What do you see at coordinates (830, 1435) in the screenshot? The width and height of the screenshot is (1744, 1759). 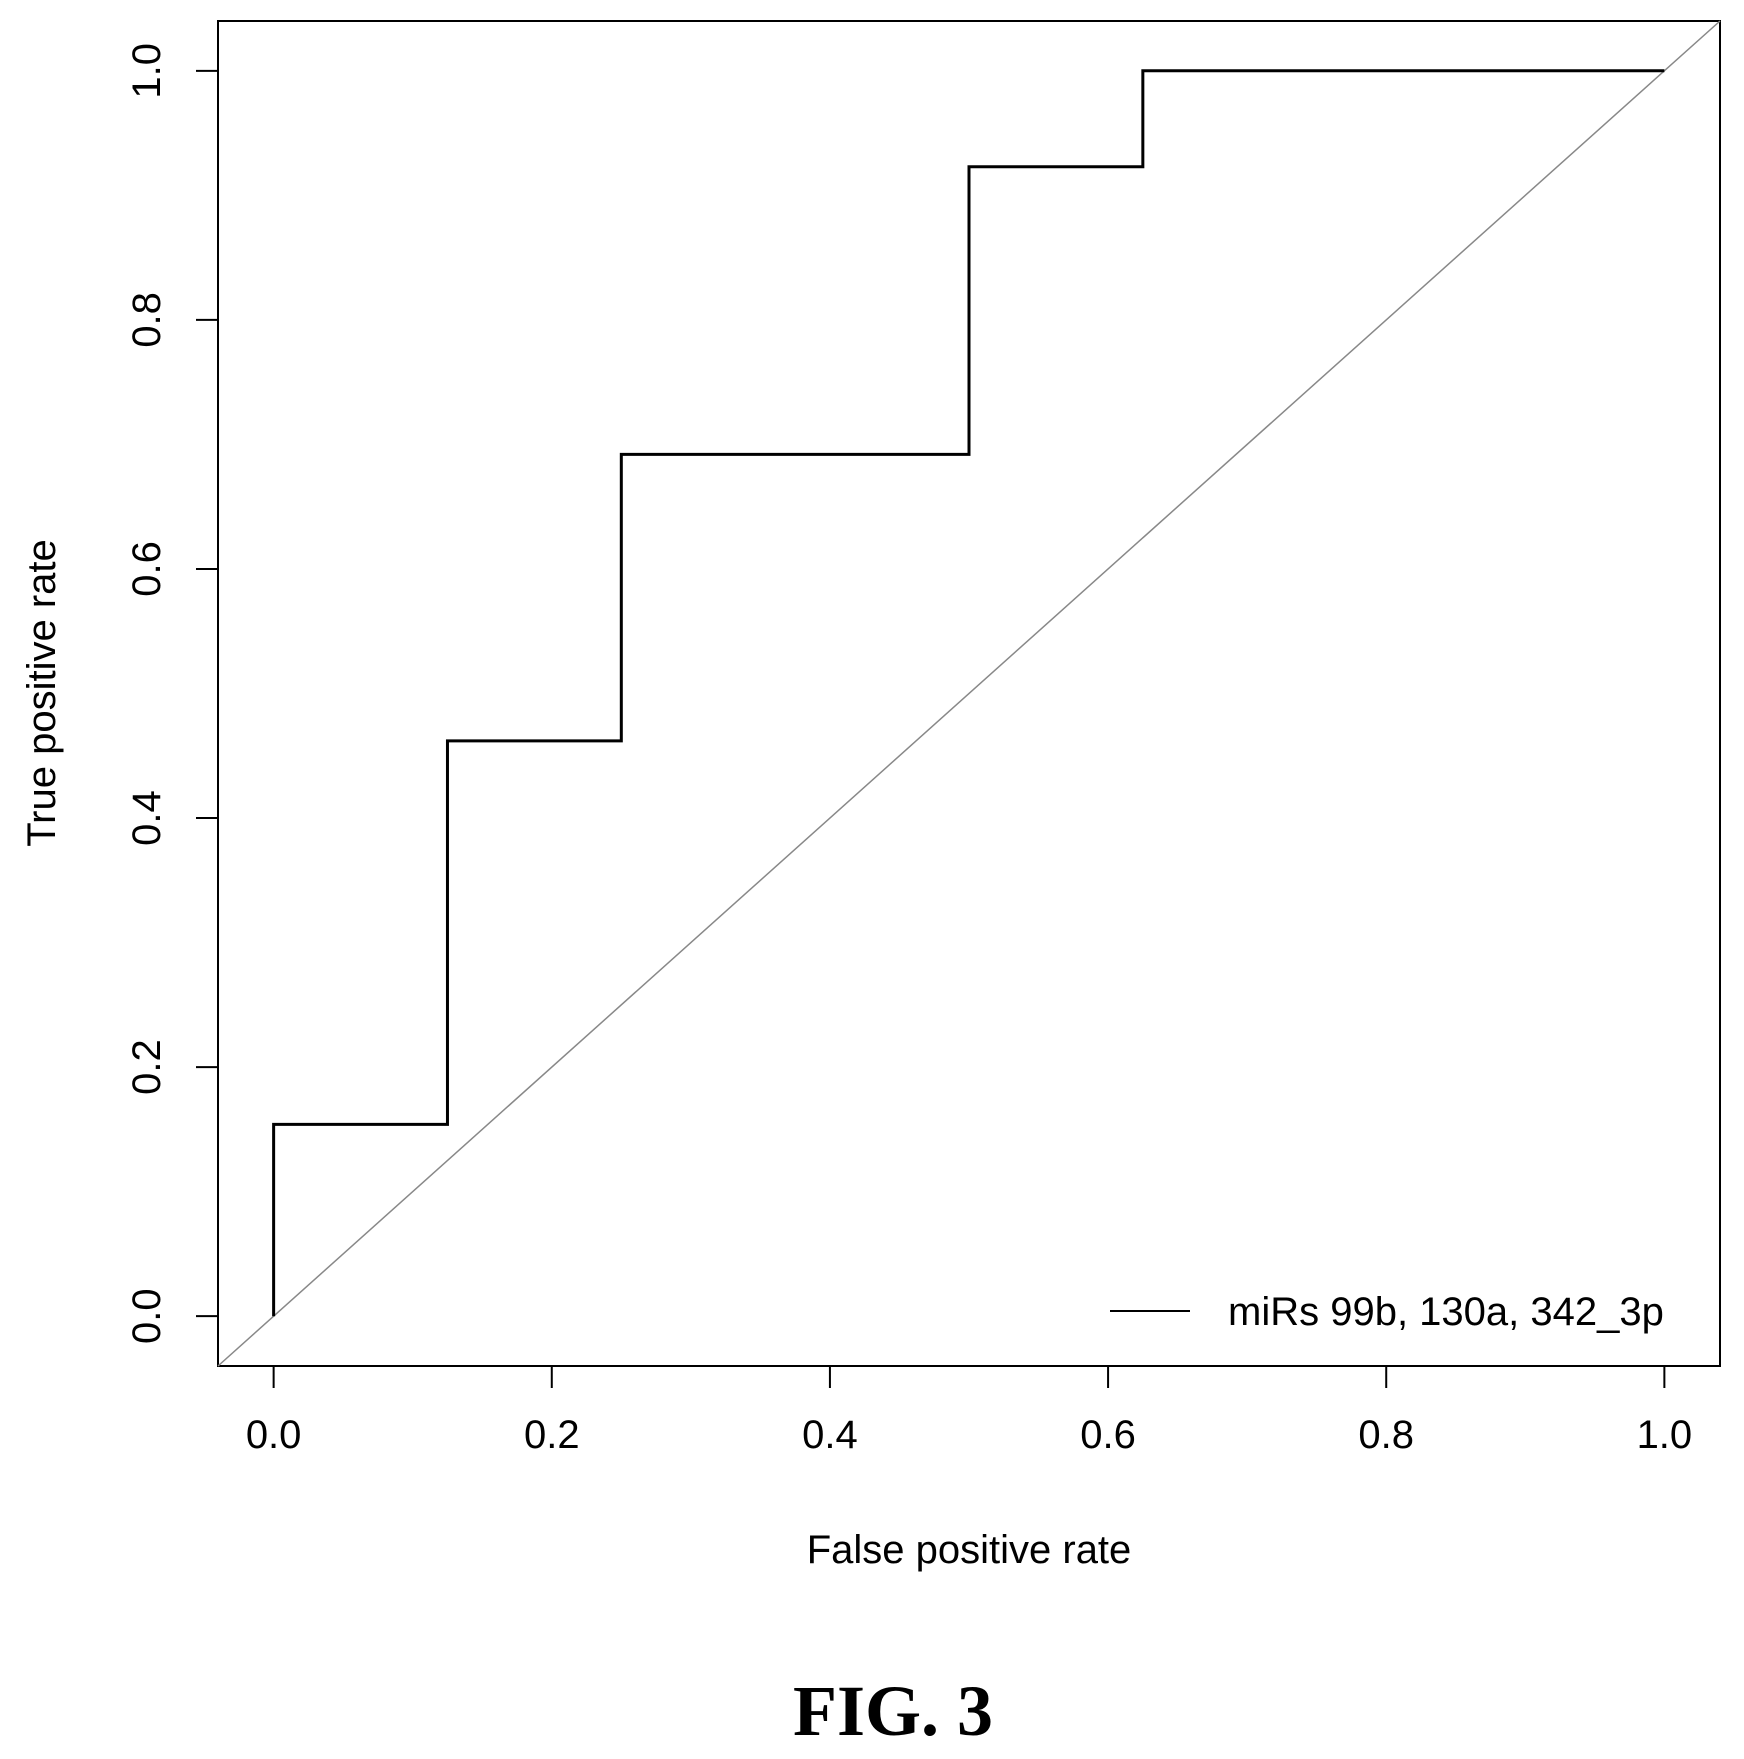 I see `x-tick-label: 0.4` at bounding box center [830, 1435].